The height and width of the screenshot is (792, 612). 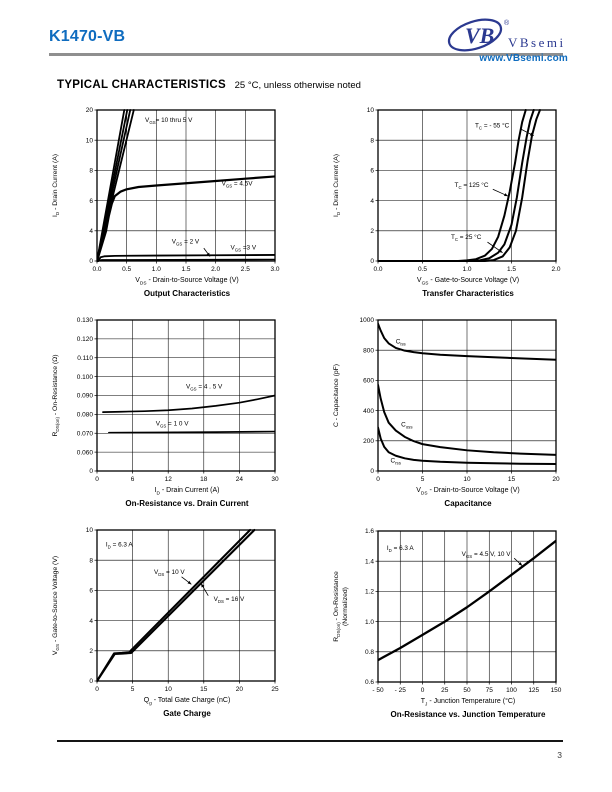 I want to click on svg-text: 15, so click(x=204, y=689).